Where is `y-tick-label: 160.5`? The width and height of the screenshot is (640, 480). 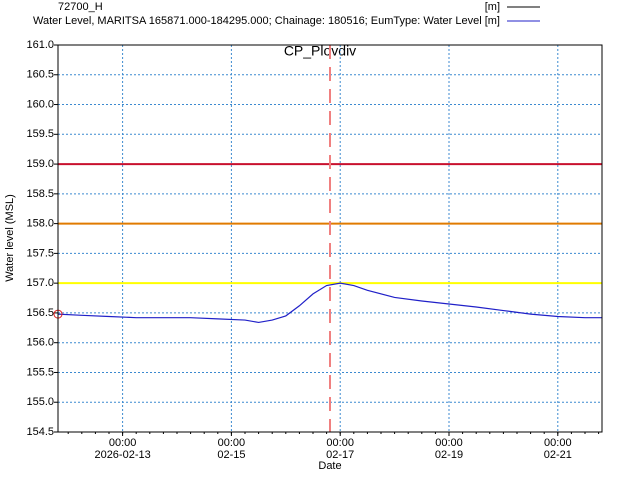
y-tick-label: 160.5 is located at coordinates (40, 75).